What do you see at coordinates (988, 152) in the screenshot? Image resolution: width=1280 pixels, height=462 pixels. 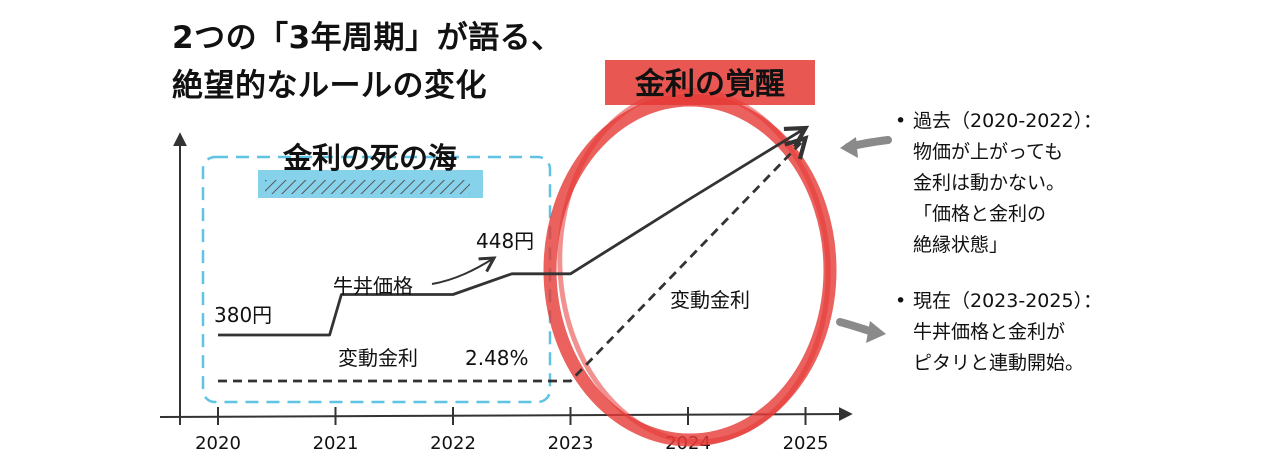 I see `note-past-line-2: 物価が上がっても` at bounding box center [988, 152].